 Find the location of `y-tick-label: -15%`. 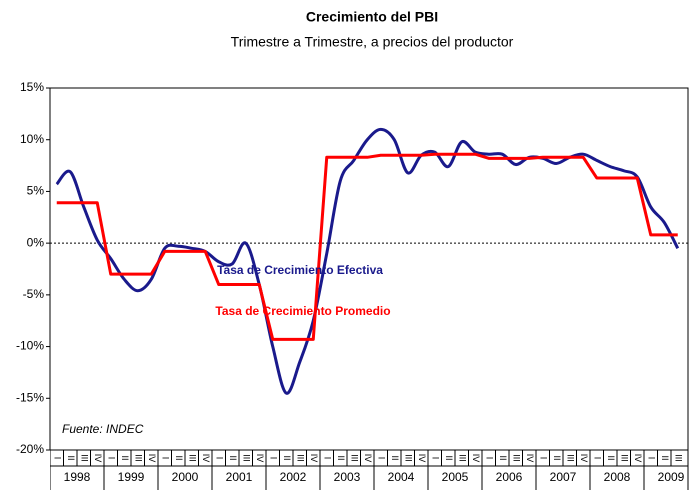

y-tick-label: -15% is located at coordinates (30, 397).